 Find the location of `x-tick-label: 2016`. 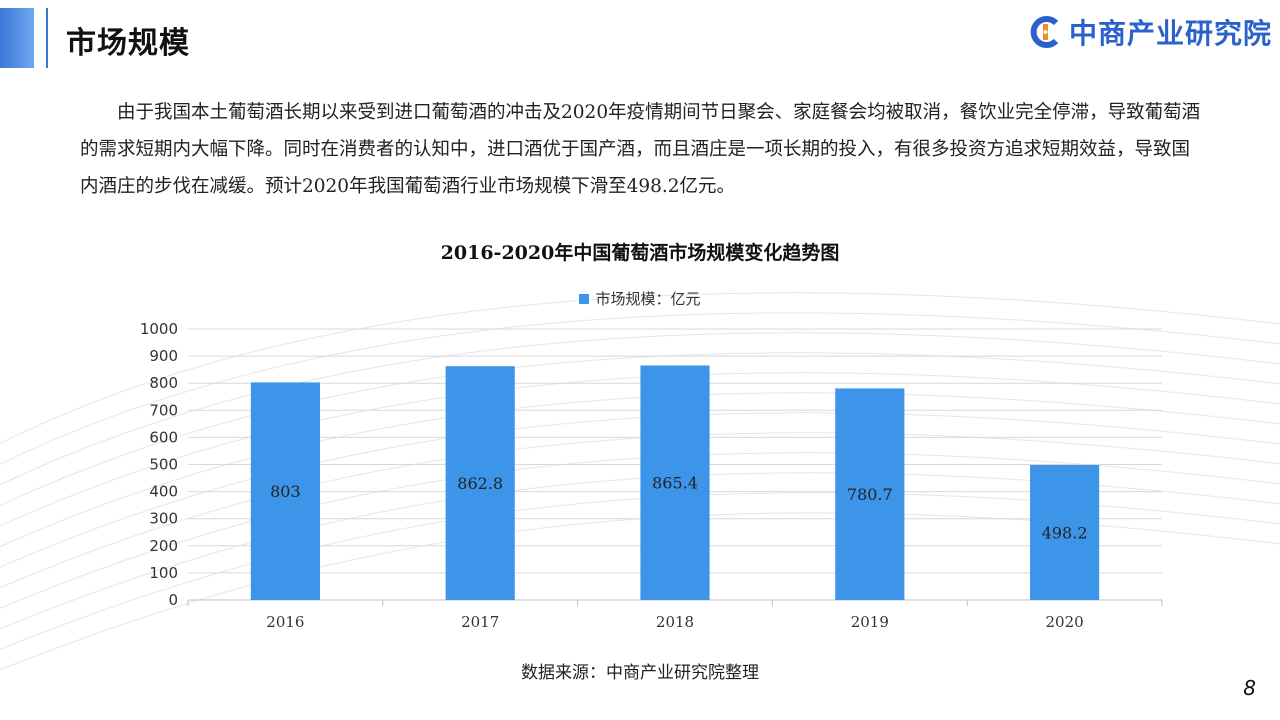

x-tick-label: 2016 is located at coordinates (285, 622).